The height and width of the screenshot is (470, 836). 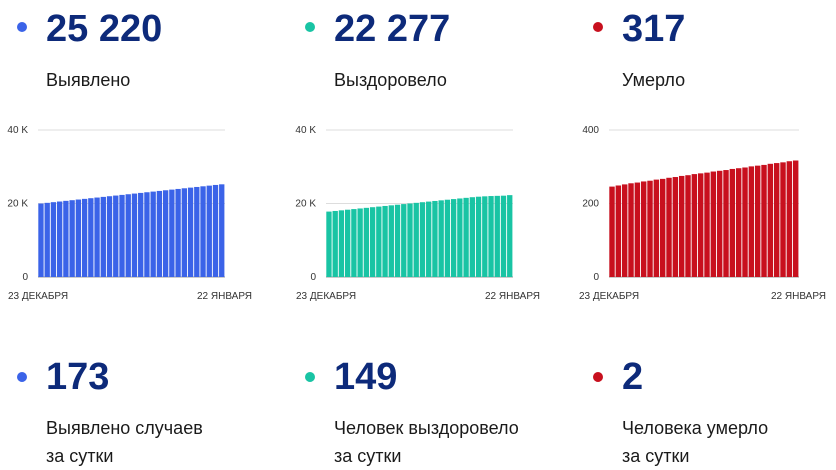 What do you see at coordinates (310, 27) in the screenshot?
I see `recovered-dot-icon` at bounding box center [310, 27].